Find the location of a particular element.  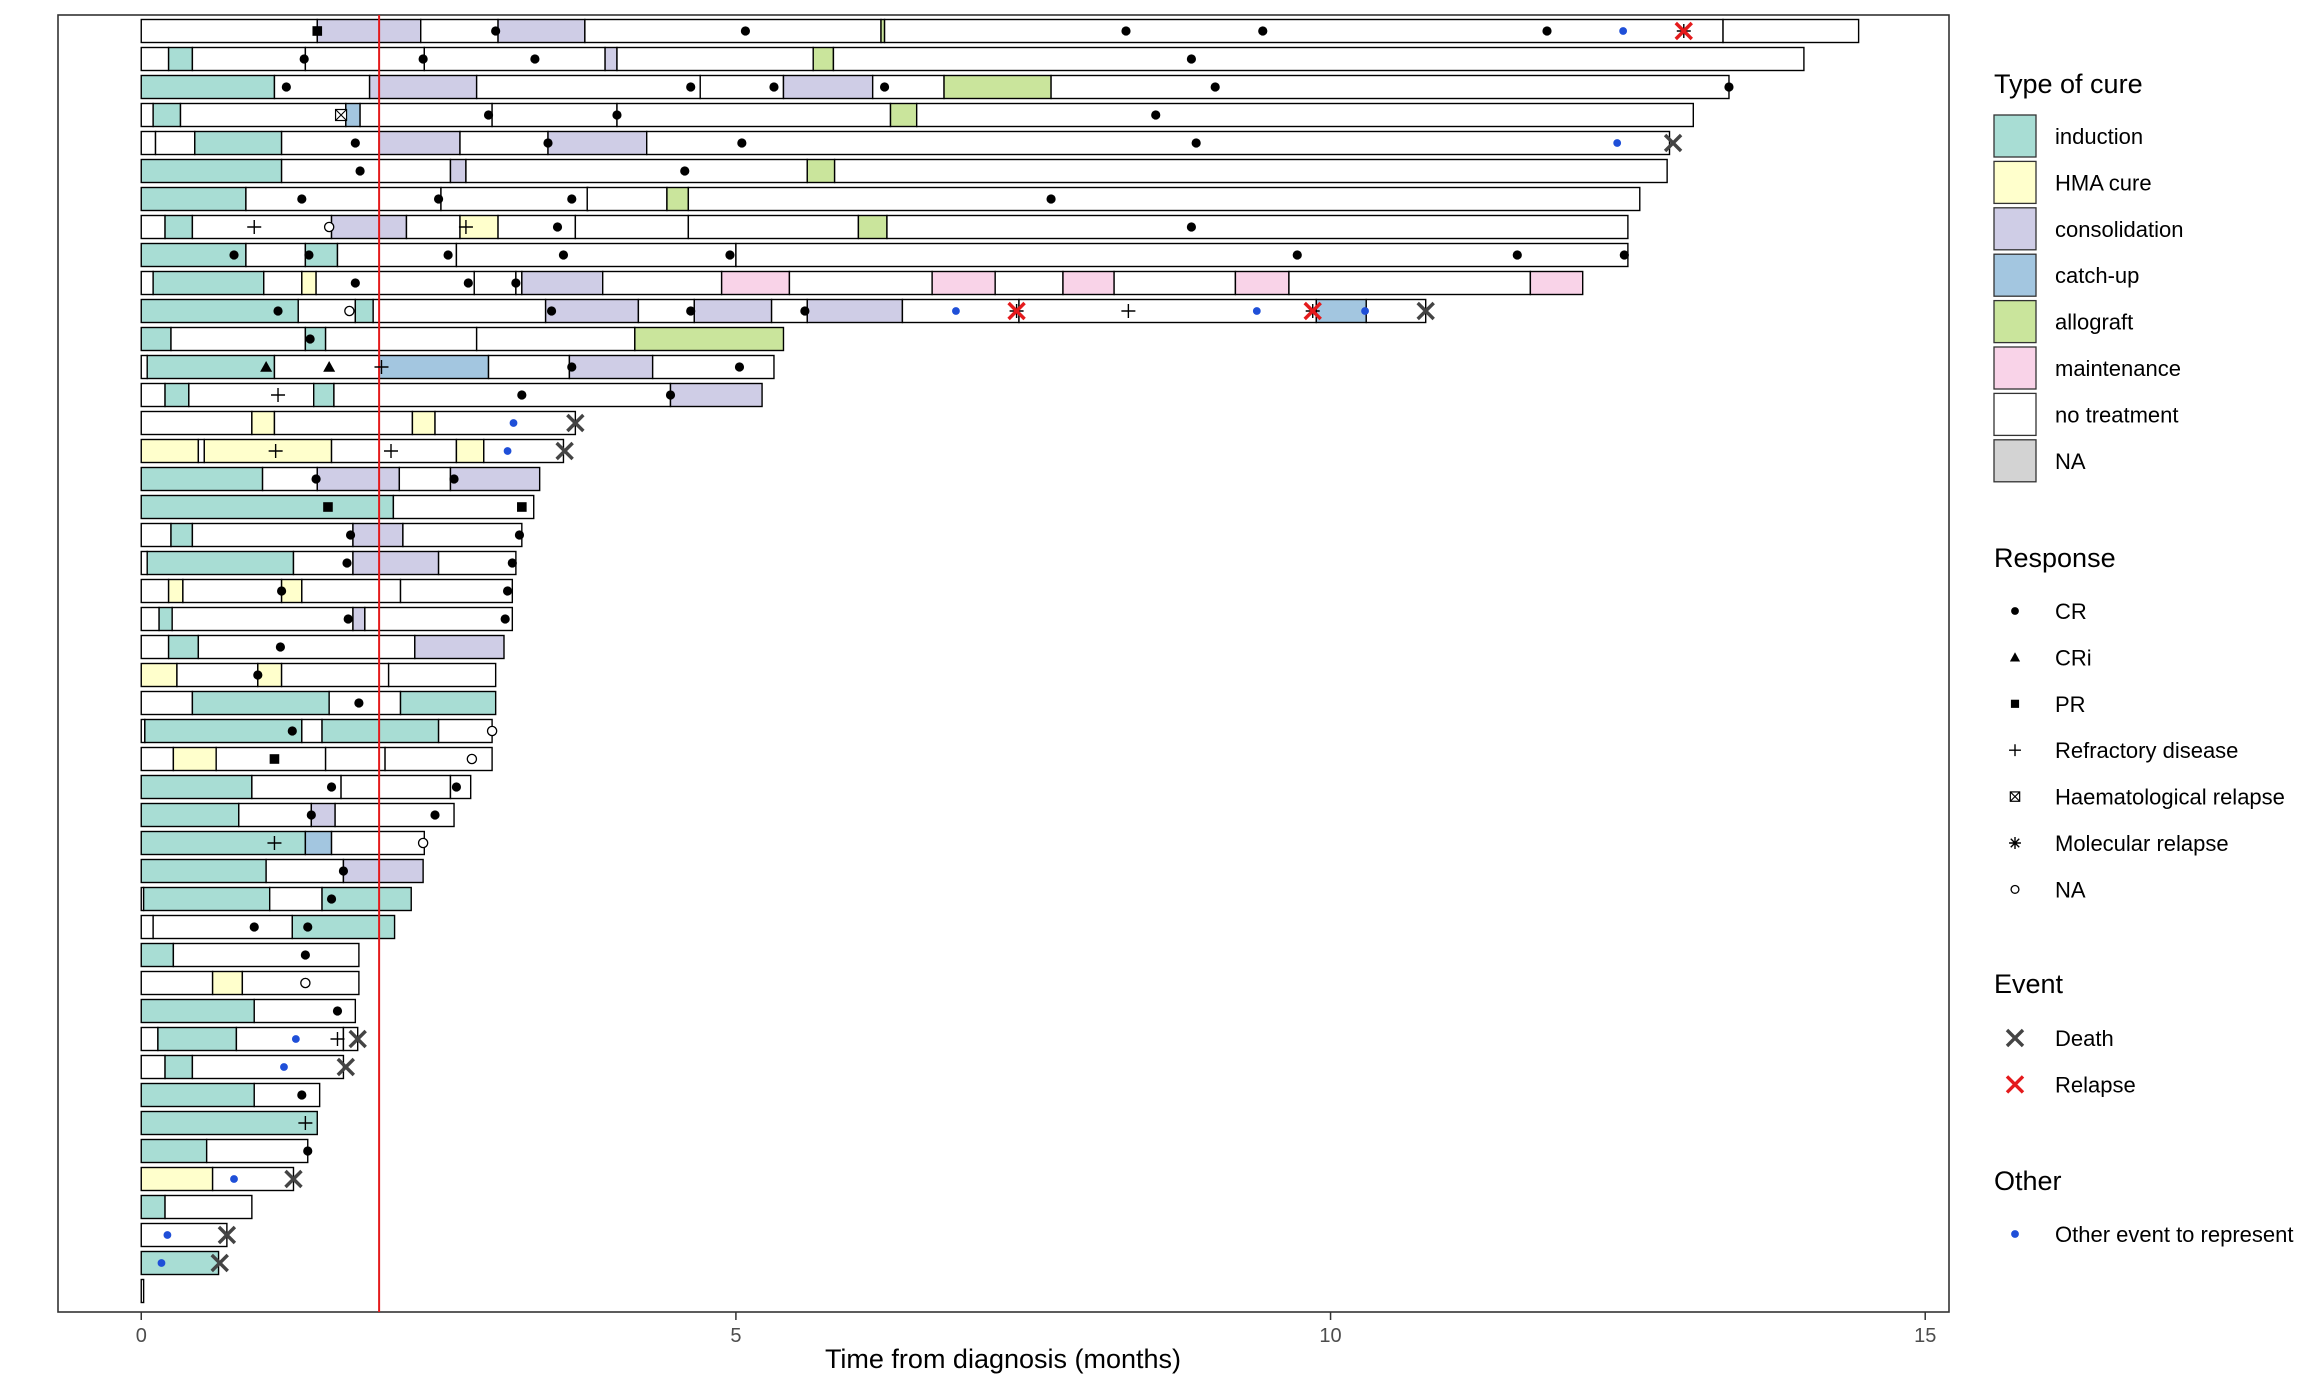

legend-symbol-hr-cross is located at coordinates (2015, 796).